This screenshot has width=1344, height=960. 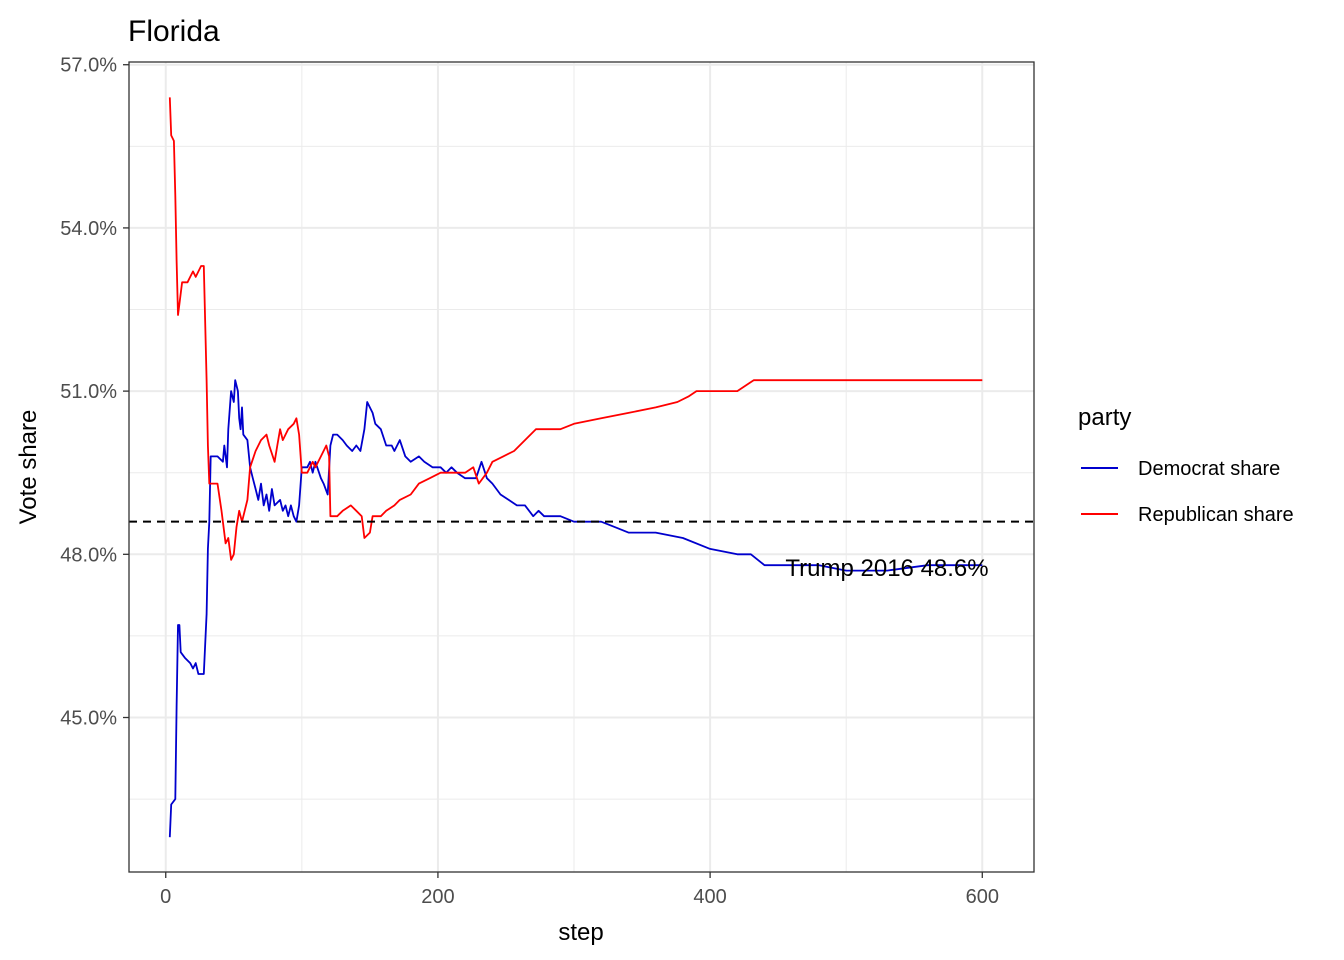 I want to click on y-axis-title: Vote share, so click(x=28, y=467).